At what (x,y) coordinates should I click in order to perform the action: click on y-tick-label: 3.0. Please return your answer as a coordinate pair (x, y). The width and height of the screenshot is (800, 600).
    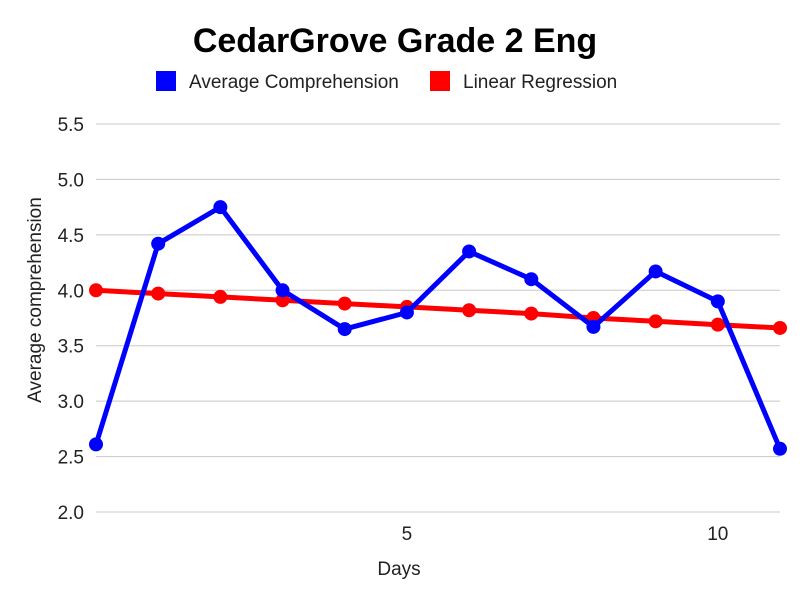
    Looking at the image, I should click on (71, 402).